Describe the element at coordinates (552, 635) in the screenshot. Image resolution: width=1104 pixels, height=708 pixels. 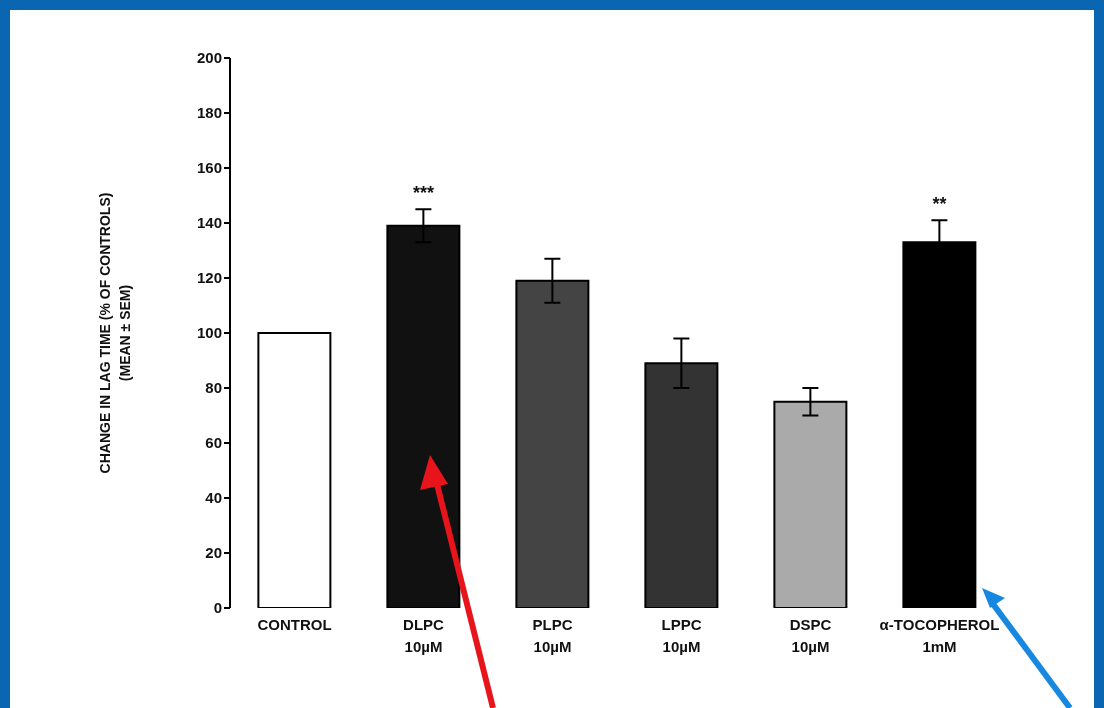
I see `x-tick-label: PLPC 10µM` at that location.